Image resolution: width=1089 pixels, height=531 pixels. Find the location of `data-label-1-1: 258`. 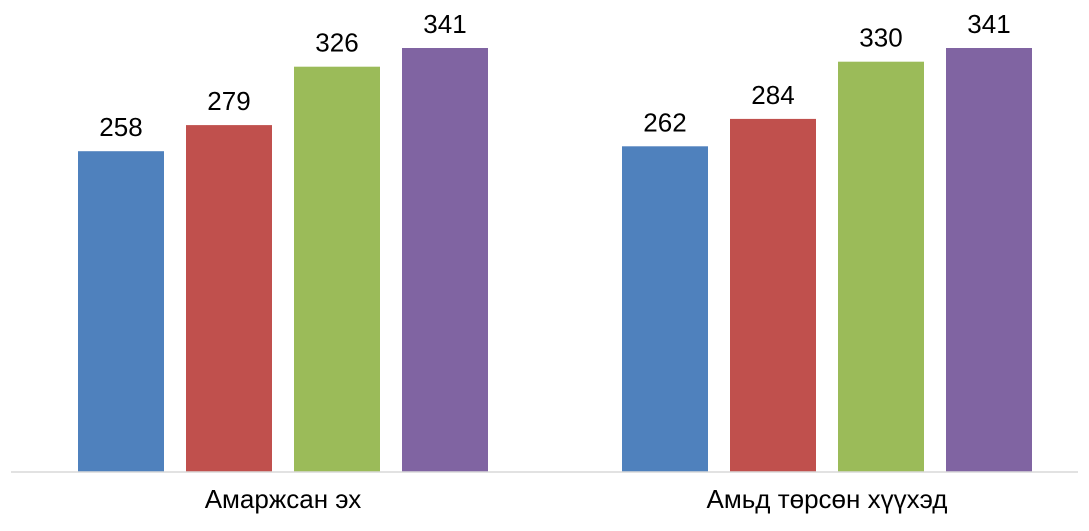

data-label-1-1: 258 is located at coordinates (120, 127).